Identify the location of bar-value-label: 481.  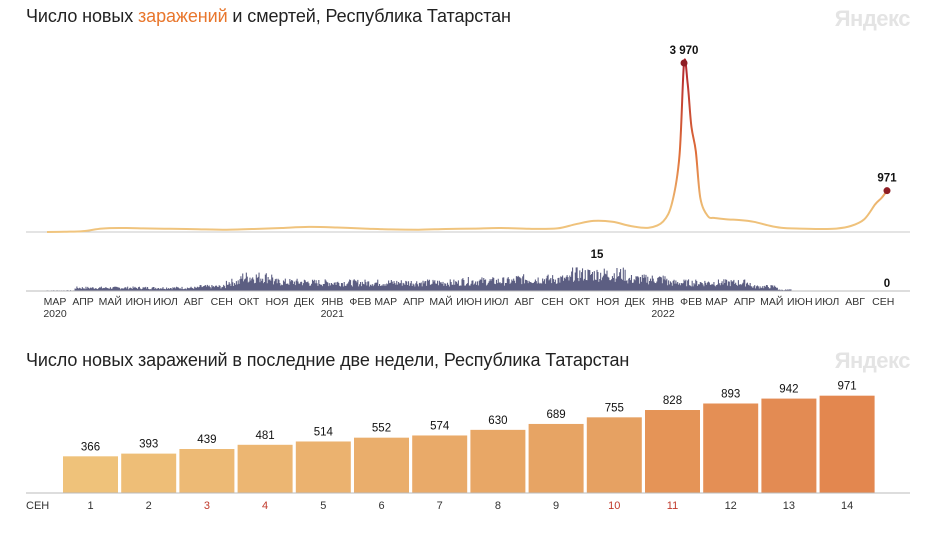
(265, 436).